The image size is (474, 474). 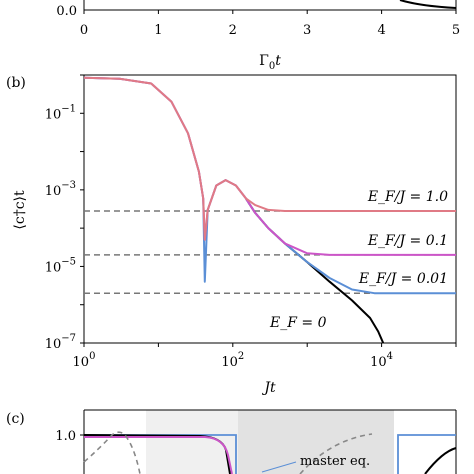 I want to click on panel-c: (c) 1.0 master eq., so click(x=231, y=441).